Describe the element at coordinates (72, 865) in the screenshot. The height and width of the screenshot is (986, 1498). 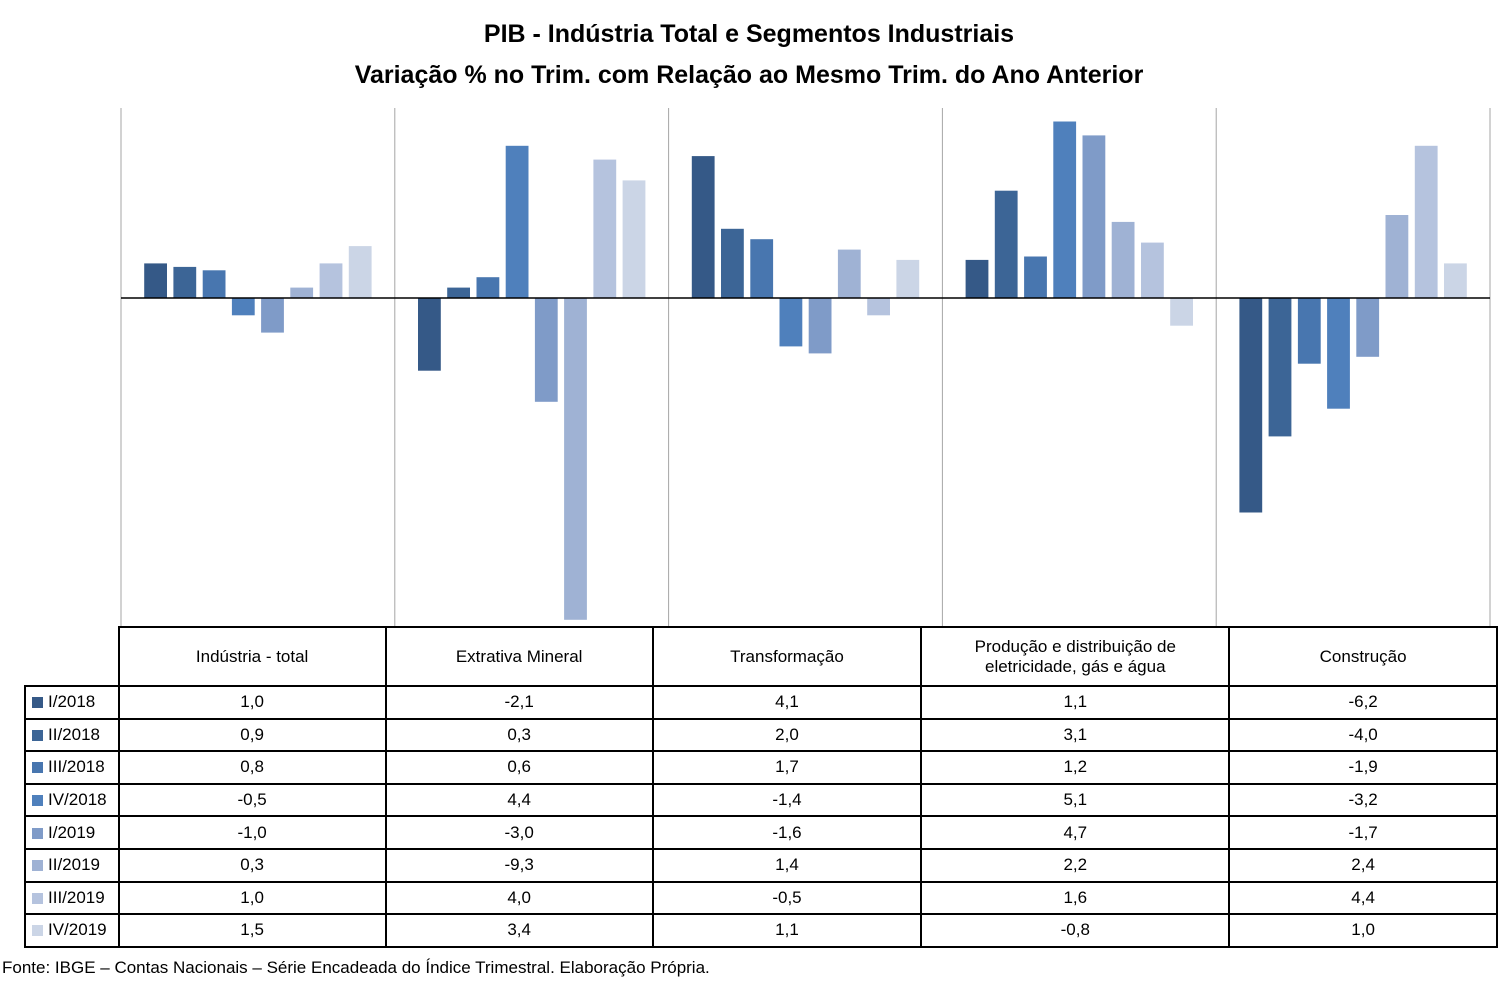
I see `legend-cell: II/2019` at that location.